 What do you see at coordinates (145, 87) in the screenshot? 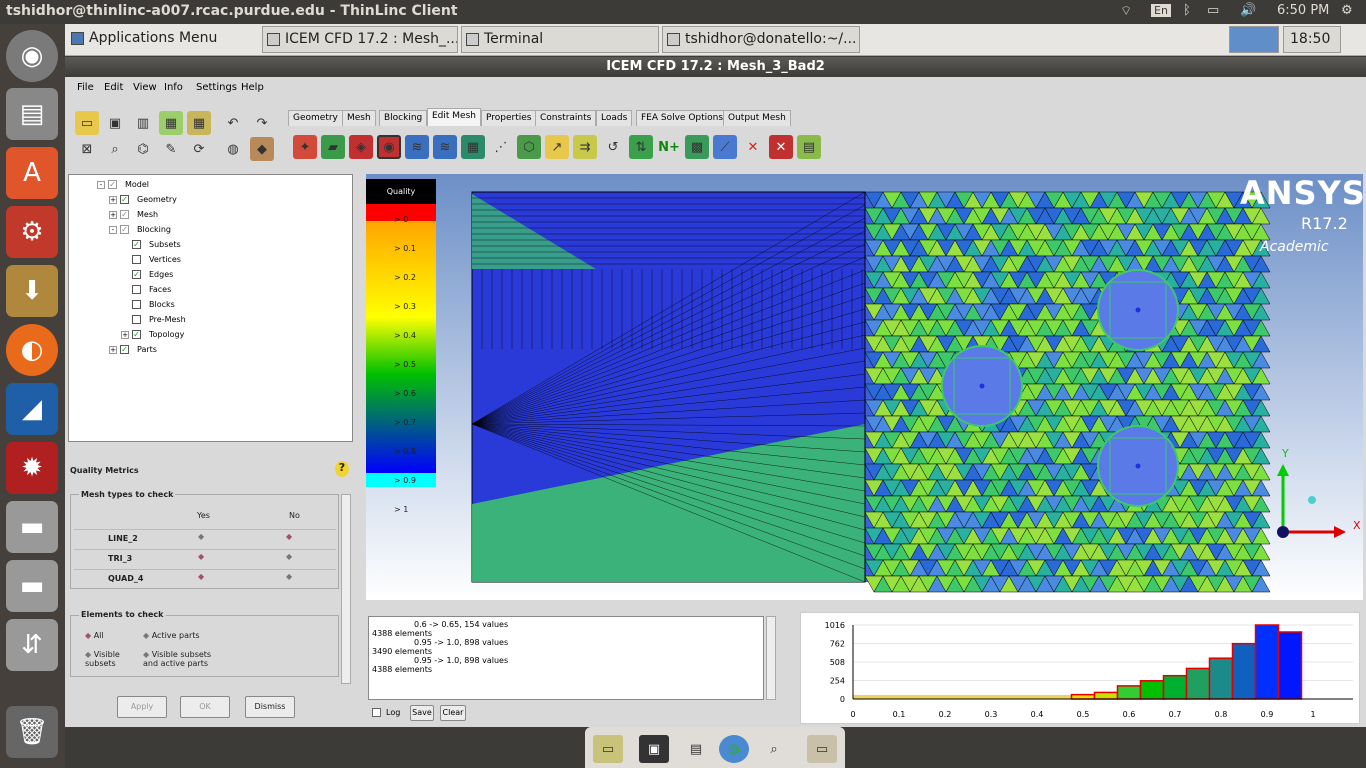
I see `menu-view: View` at bounding box center [145, 87].